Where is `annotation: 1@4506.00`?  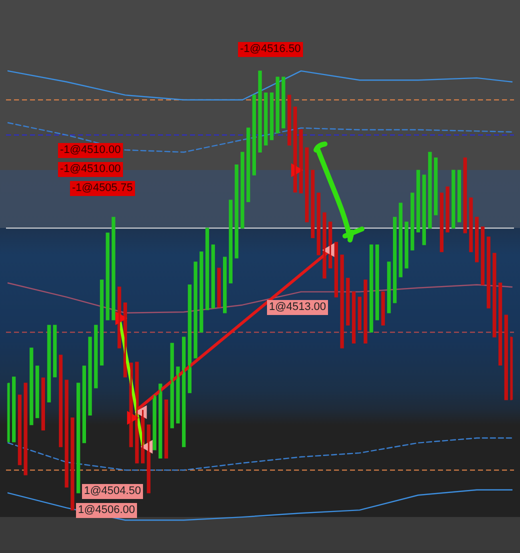
annotation: 1@4506.00 is located at coordinates (107, 510).